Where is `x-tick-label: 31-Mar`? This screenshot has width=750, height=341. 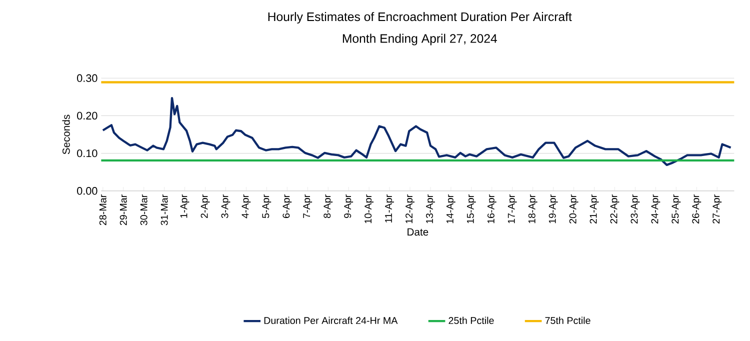
x-tick-label: 31-Mar is located at coordinates (164, 210).